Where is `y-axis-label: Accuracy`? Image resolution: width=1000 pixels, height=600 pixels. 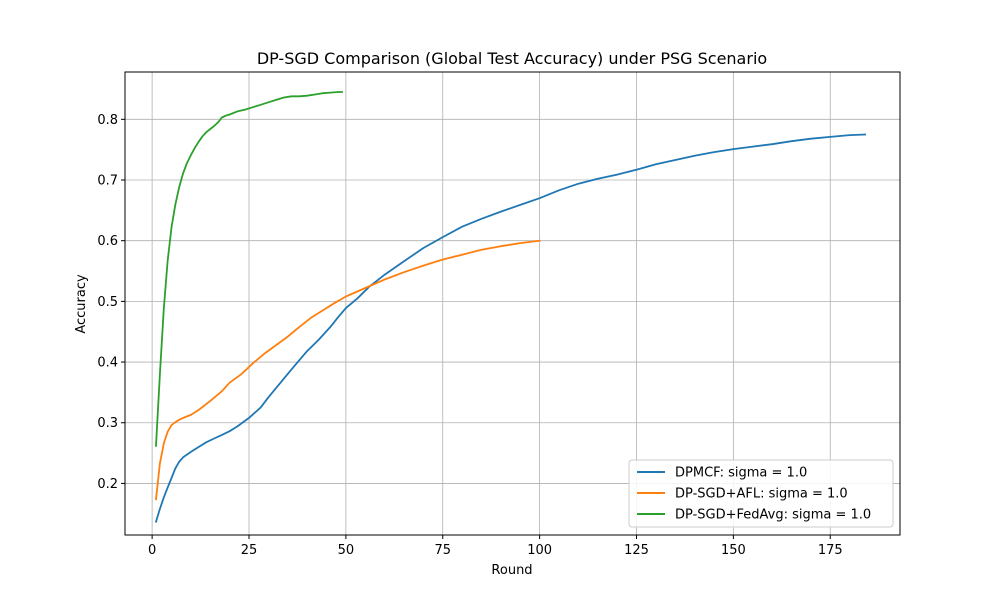 y-axis-label: Accuracy is located at coordinates (81, 304).